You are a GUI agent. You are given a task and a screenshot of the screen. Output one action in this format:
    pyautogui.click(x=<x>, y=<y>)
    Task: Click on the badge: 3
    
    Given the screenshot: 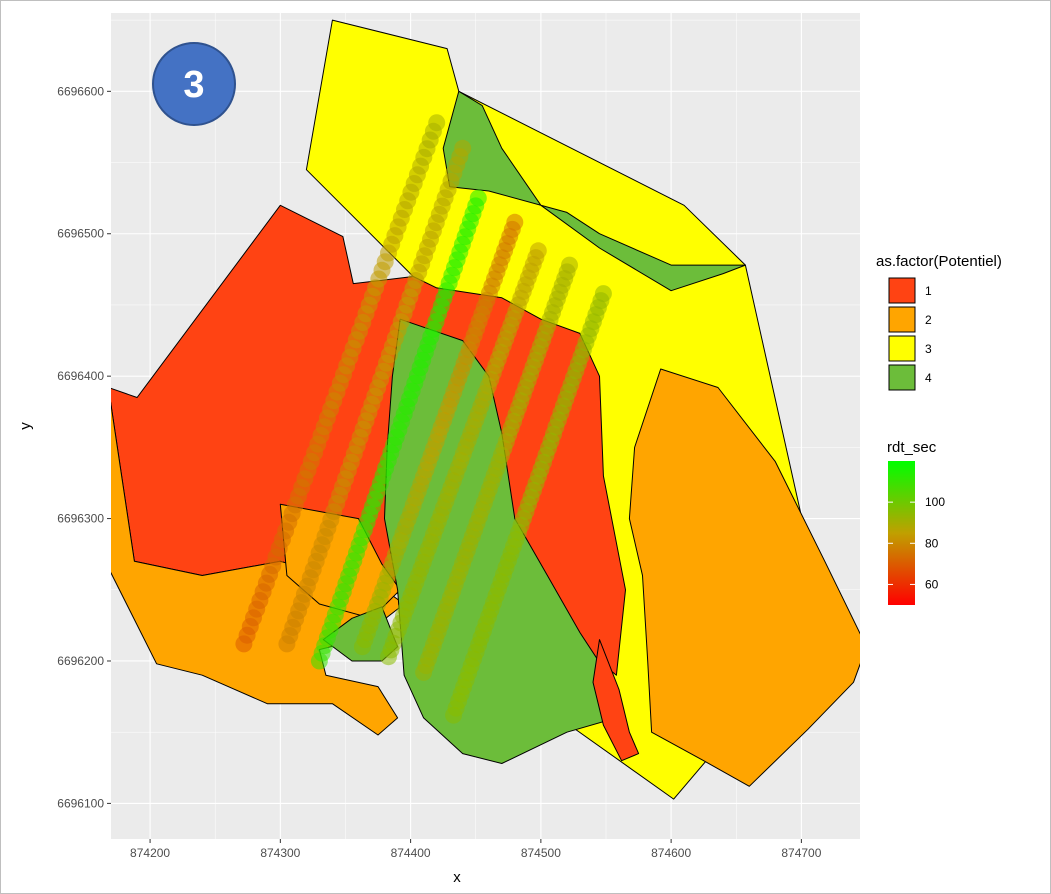 What is the action you would take?
    pyautogui.click(x=194, y=84)
    